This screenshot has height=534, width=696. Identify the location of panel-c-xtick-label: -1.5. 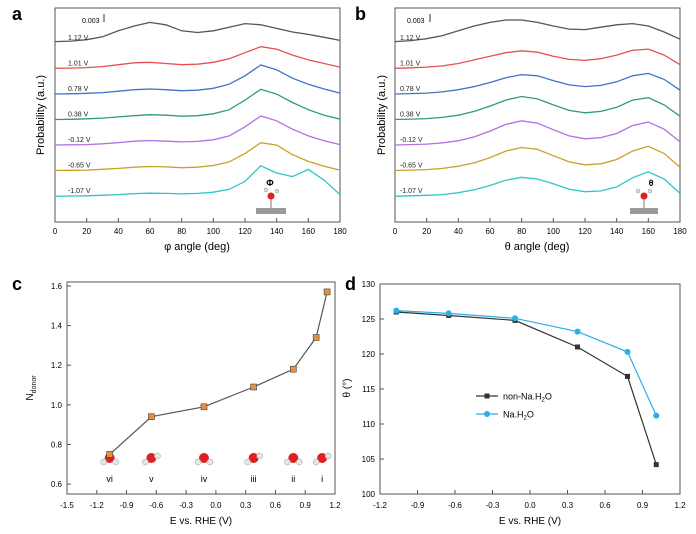
(67, 505).